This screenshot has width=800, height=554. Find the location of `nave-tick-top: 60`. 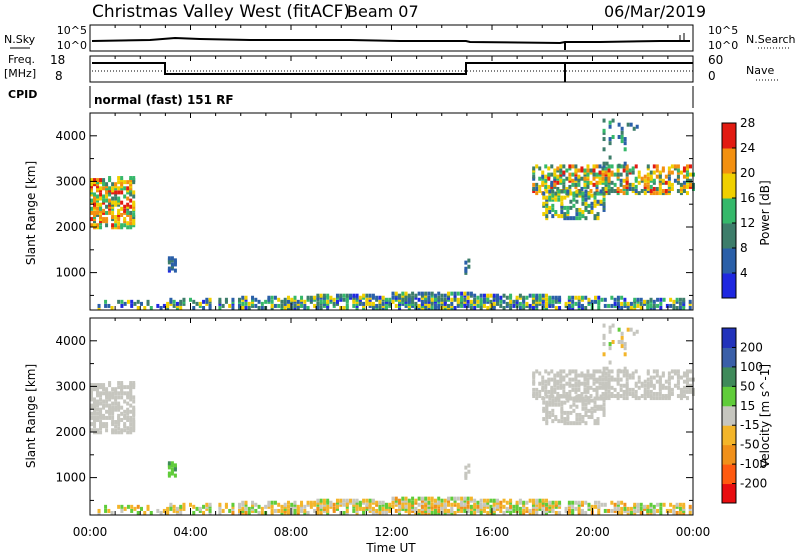

nave-tick-top: 60 is located at coordinates (715, 60).